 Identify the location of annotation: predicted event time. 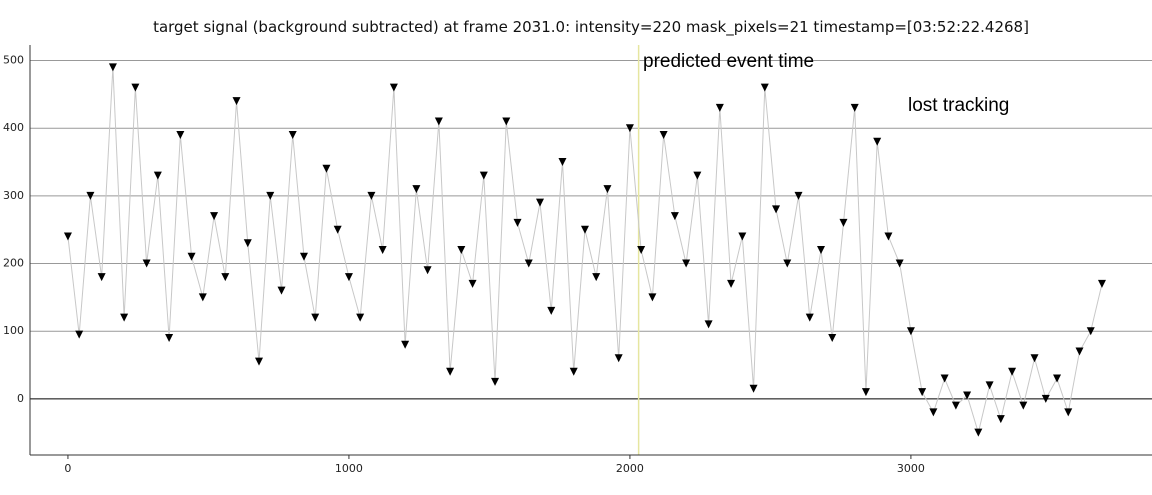
(728, 61).